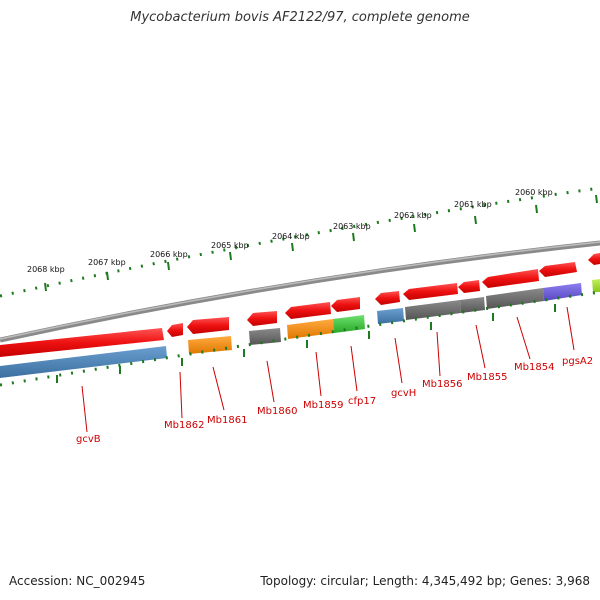 The width and height of the screenshot is (600, 600). What do you see at coordinates (169, 254) in the screenshot?
I see `scale-label: 2066 kbp` at bounding box center [169, 254].